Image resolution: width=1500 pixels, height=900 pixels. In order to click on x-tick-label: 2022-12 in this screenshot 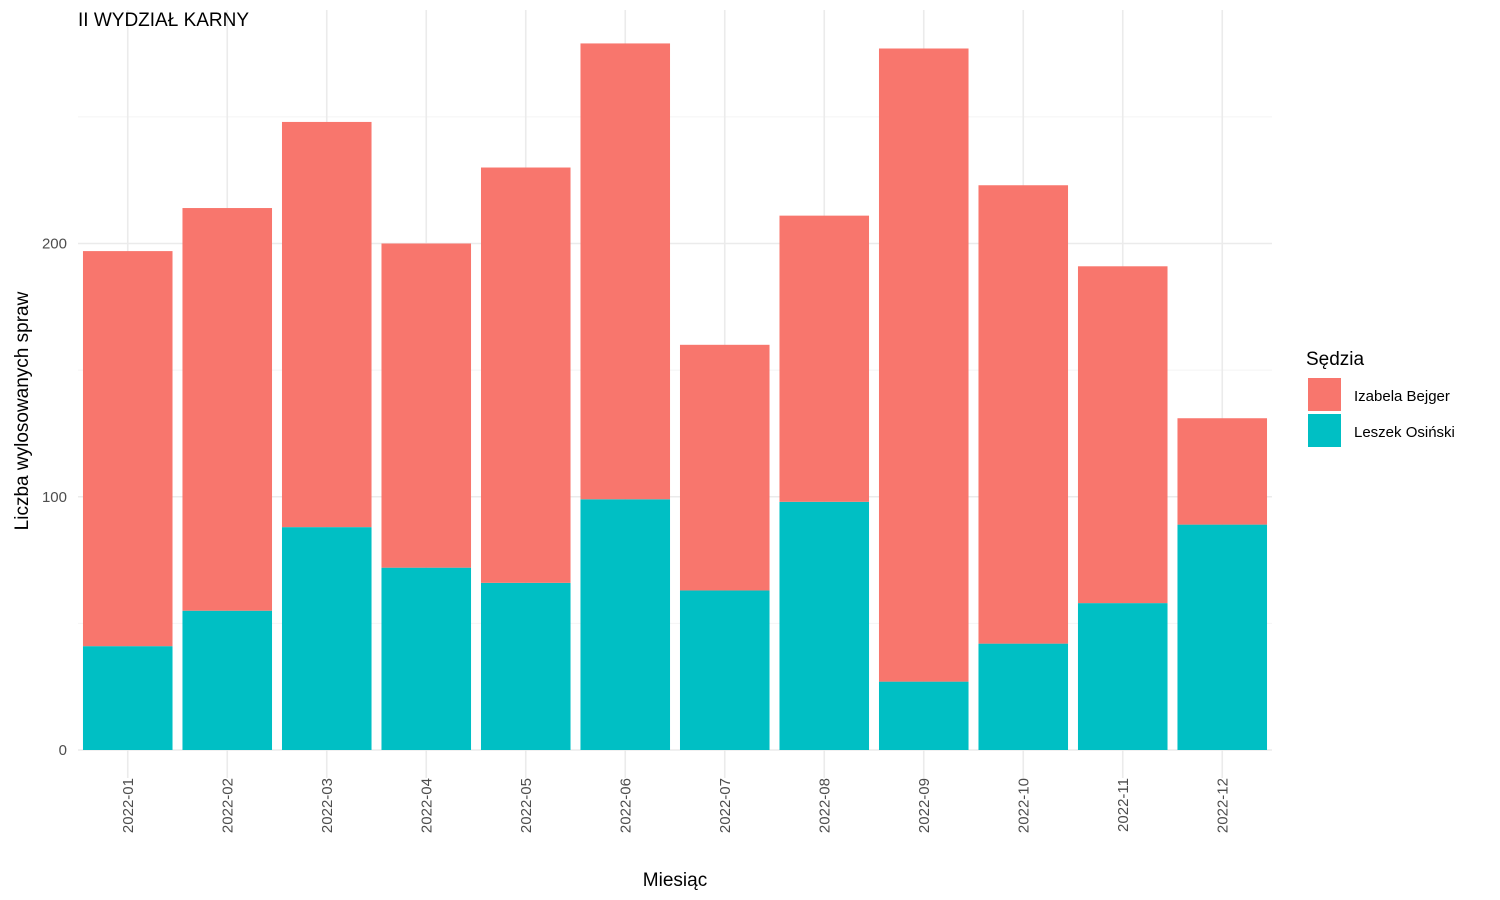, I will do `click(1222, 805)`.